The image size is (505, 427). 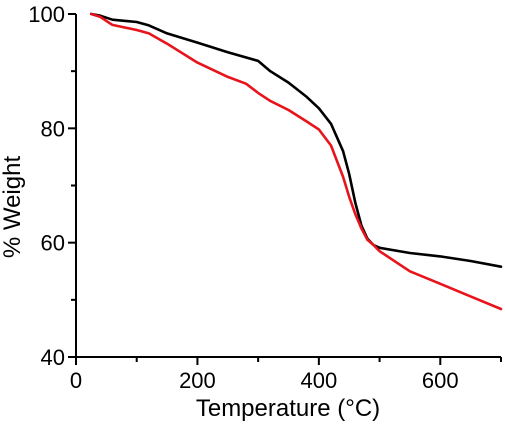 I want to click on x-axis-title: Temperature (°C), so click(x=288, y=408).